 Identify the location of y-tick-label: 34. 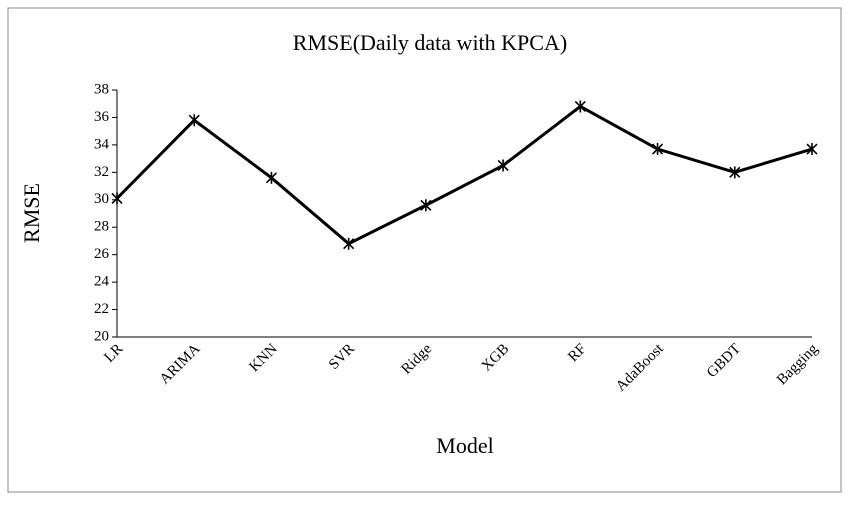
(102, 144).